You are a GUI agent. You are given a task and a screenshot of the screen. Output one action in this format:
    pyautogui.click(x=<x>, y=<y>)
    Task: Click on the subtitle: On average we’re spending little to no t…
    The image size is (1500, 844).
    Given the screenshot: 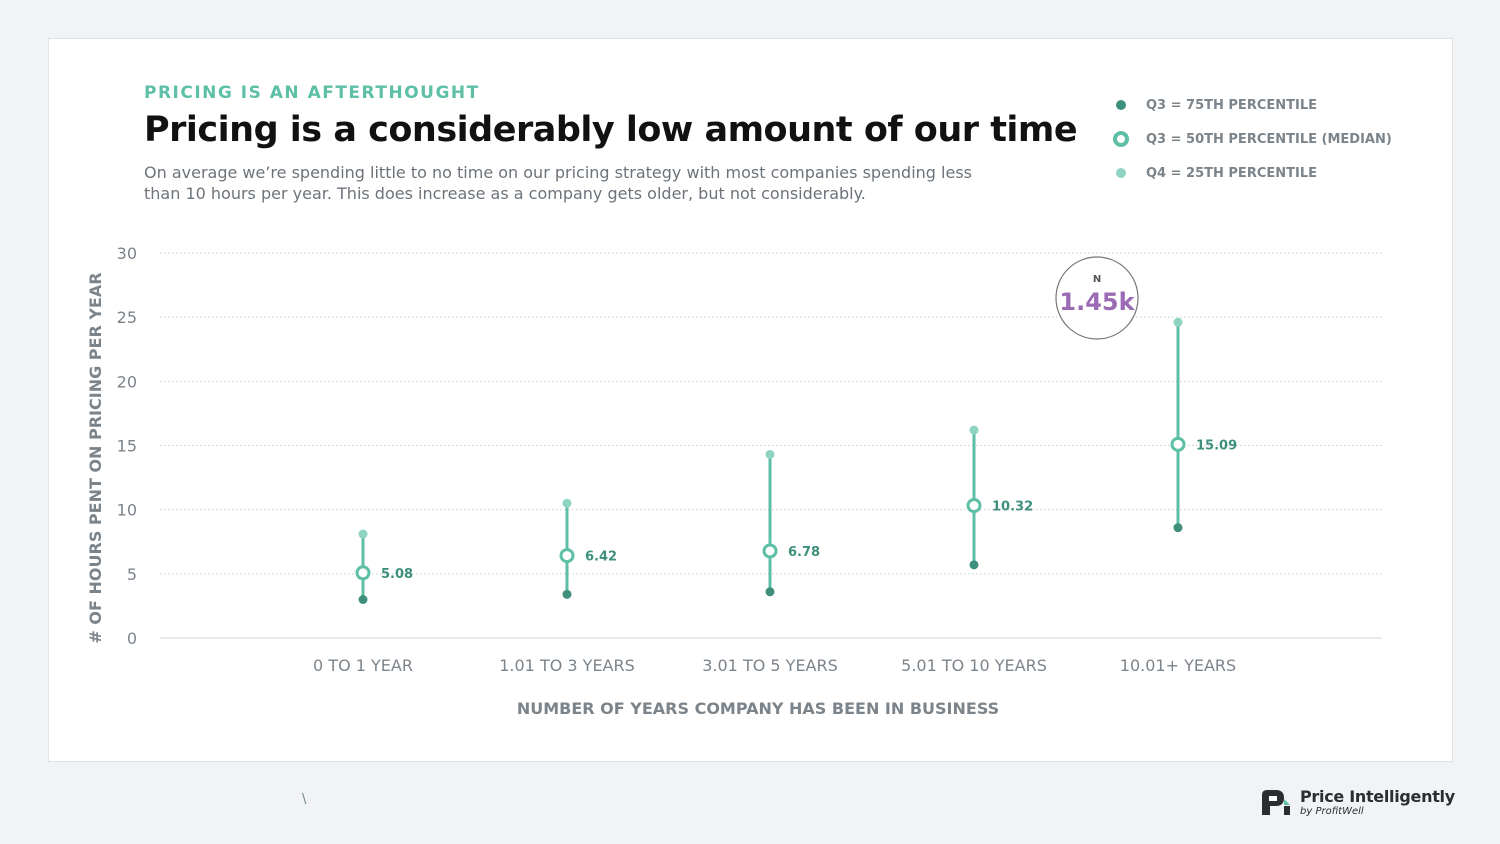 What is the action you would take?
    pyautogui.click(x=558, y=183)
    